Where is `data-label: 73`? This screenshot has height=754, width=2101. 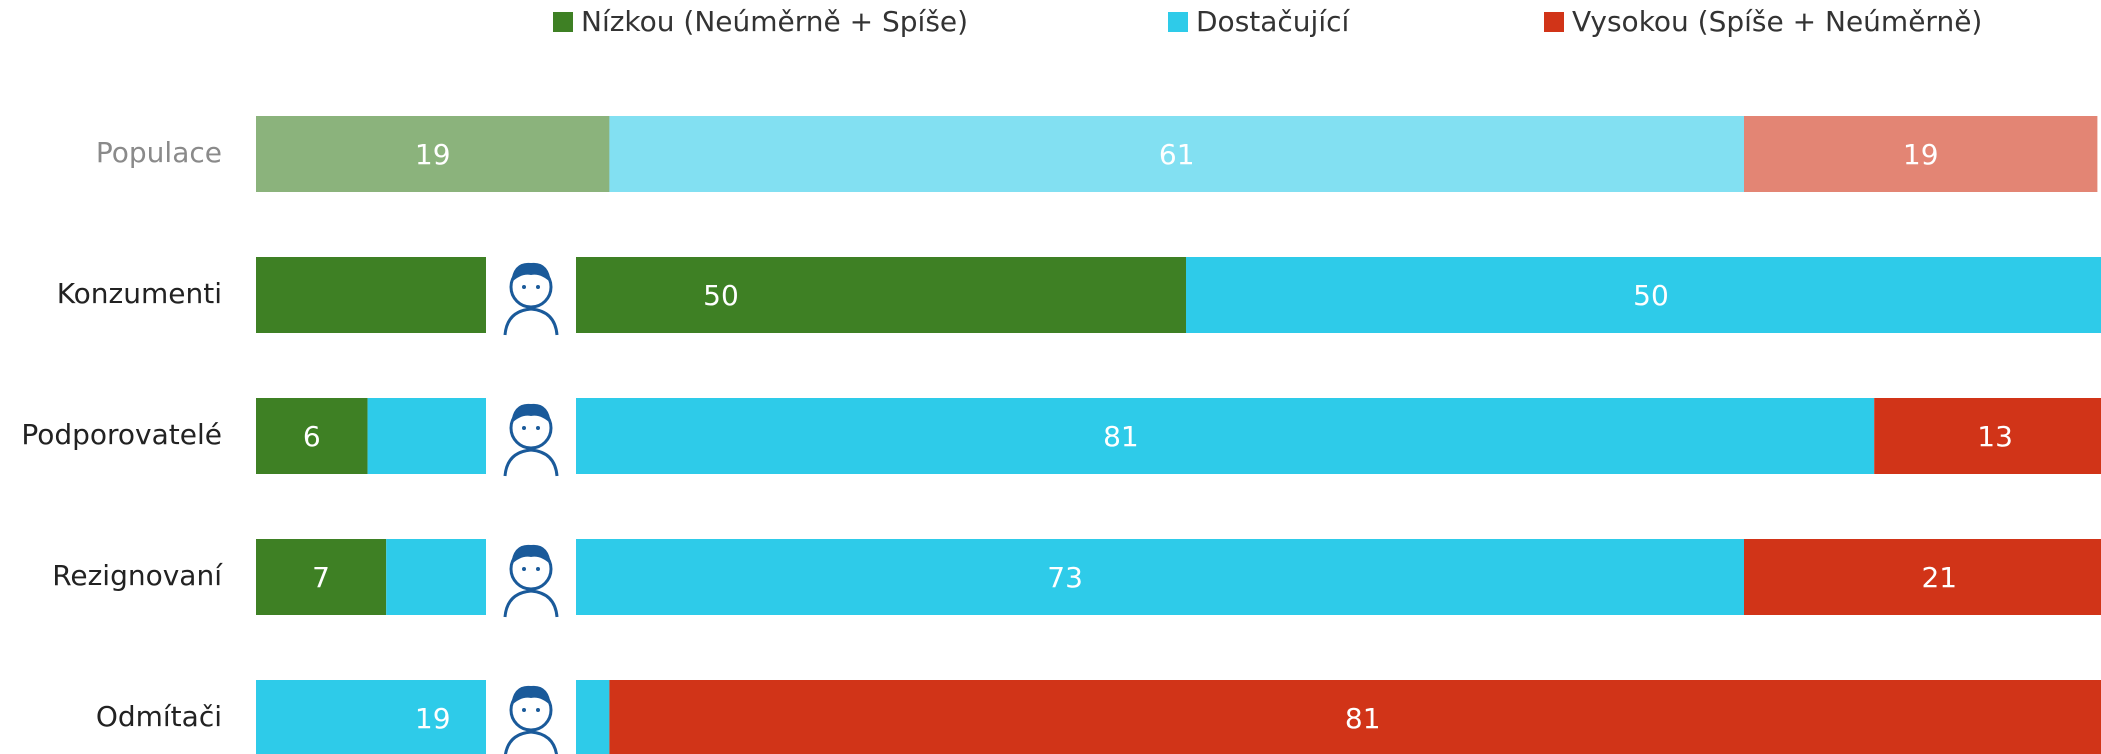 data-label: 73 is located at coordinates (1065, 577).